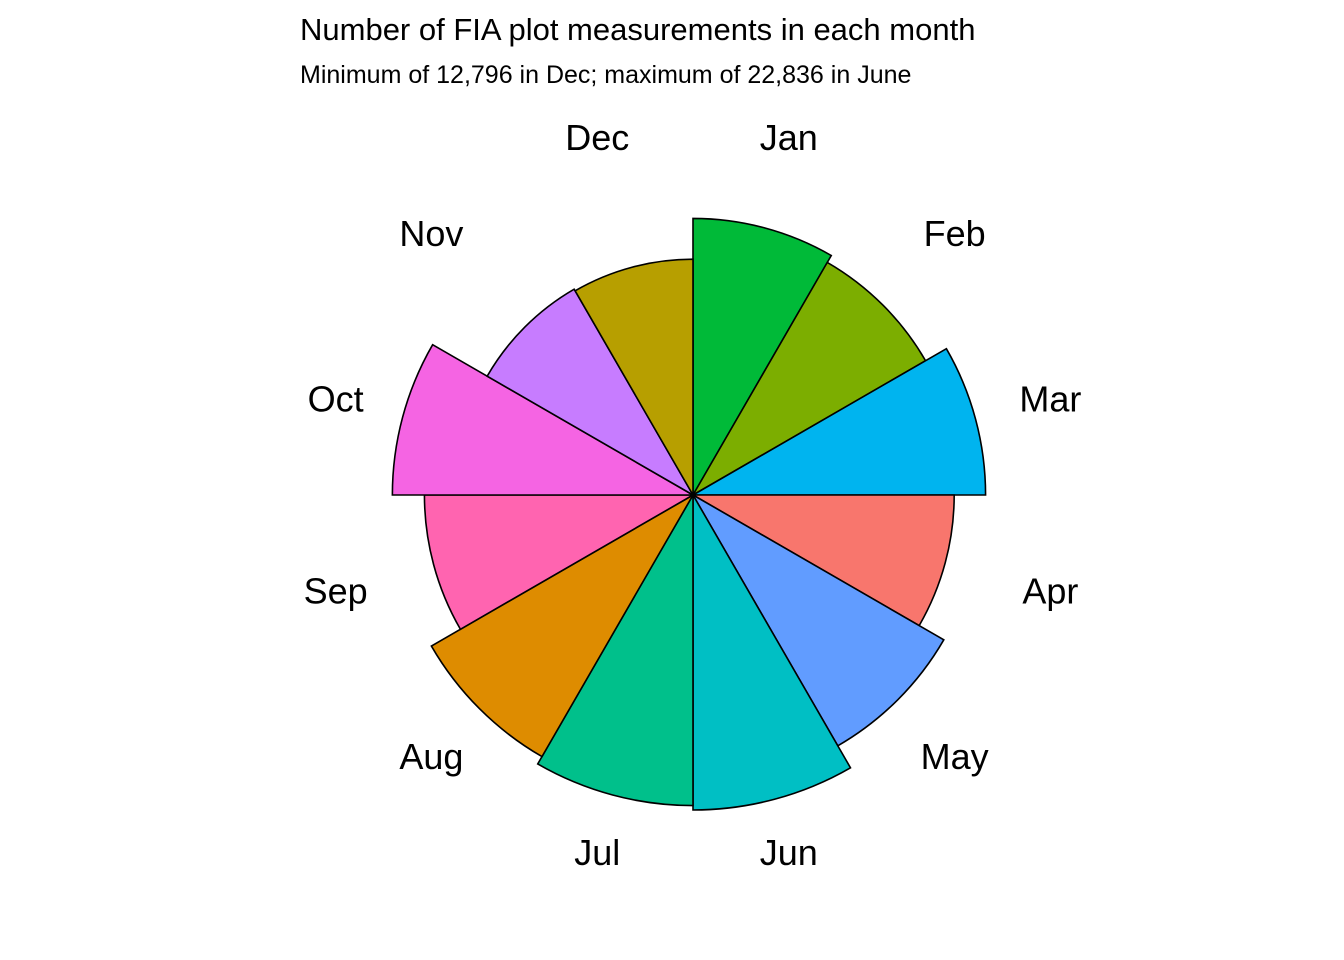 Image resolution: width=1344 pixels, height=960 pixels. What do you see at coordinates (822, 560) in the screenshot?
I see `wedge-apr` at bounding box center [822, 560].